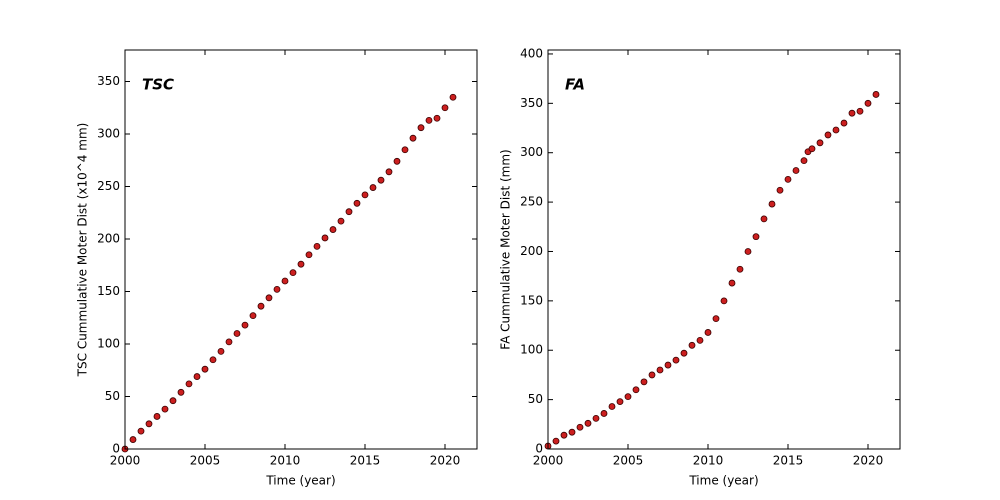 The height and width of the screenshot is (500, 1000). I want to click on annotation: FA, so click(575, 85).